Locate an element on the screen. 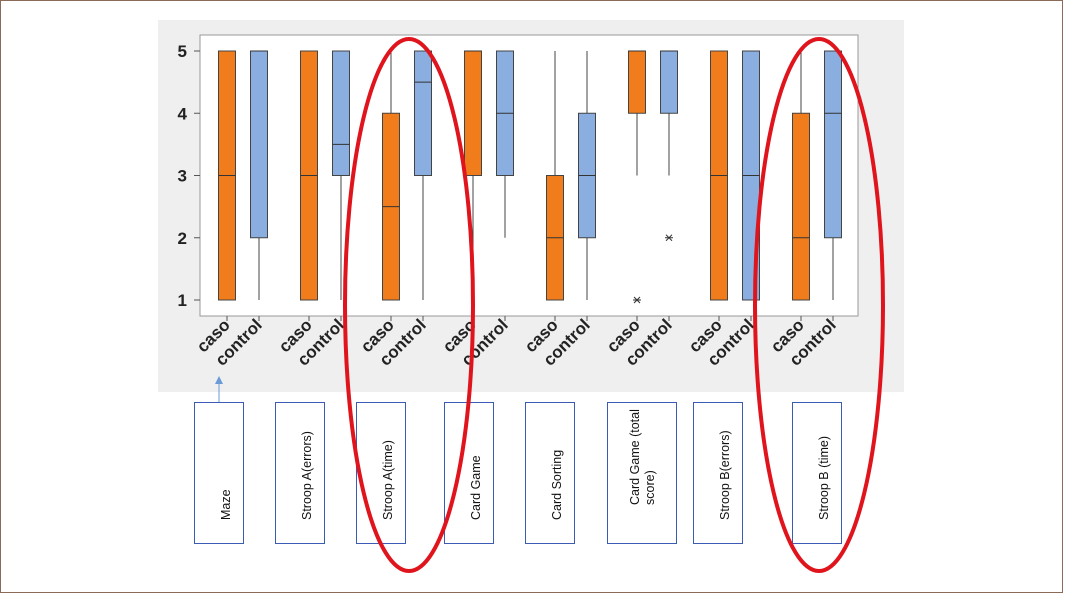 This screenshot has height=595, width=1065. test-box-card-game: Card Game is located at coordinates (469, 473).